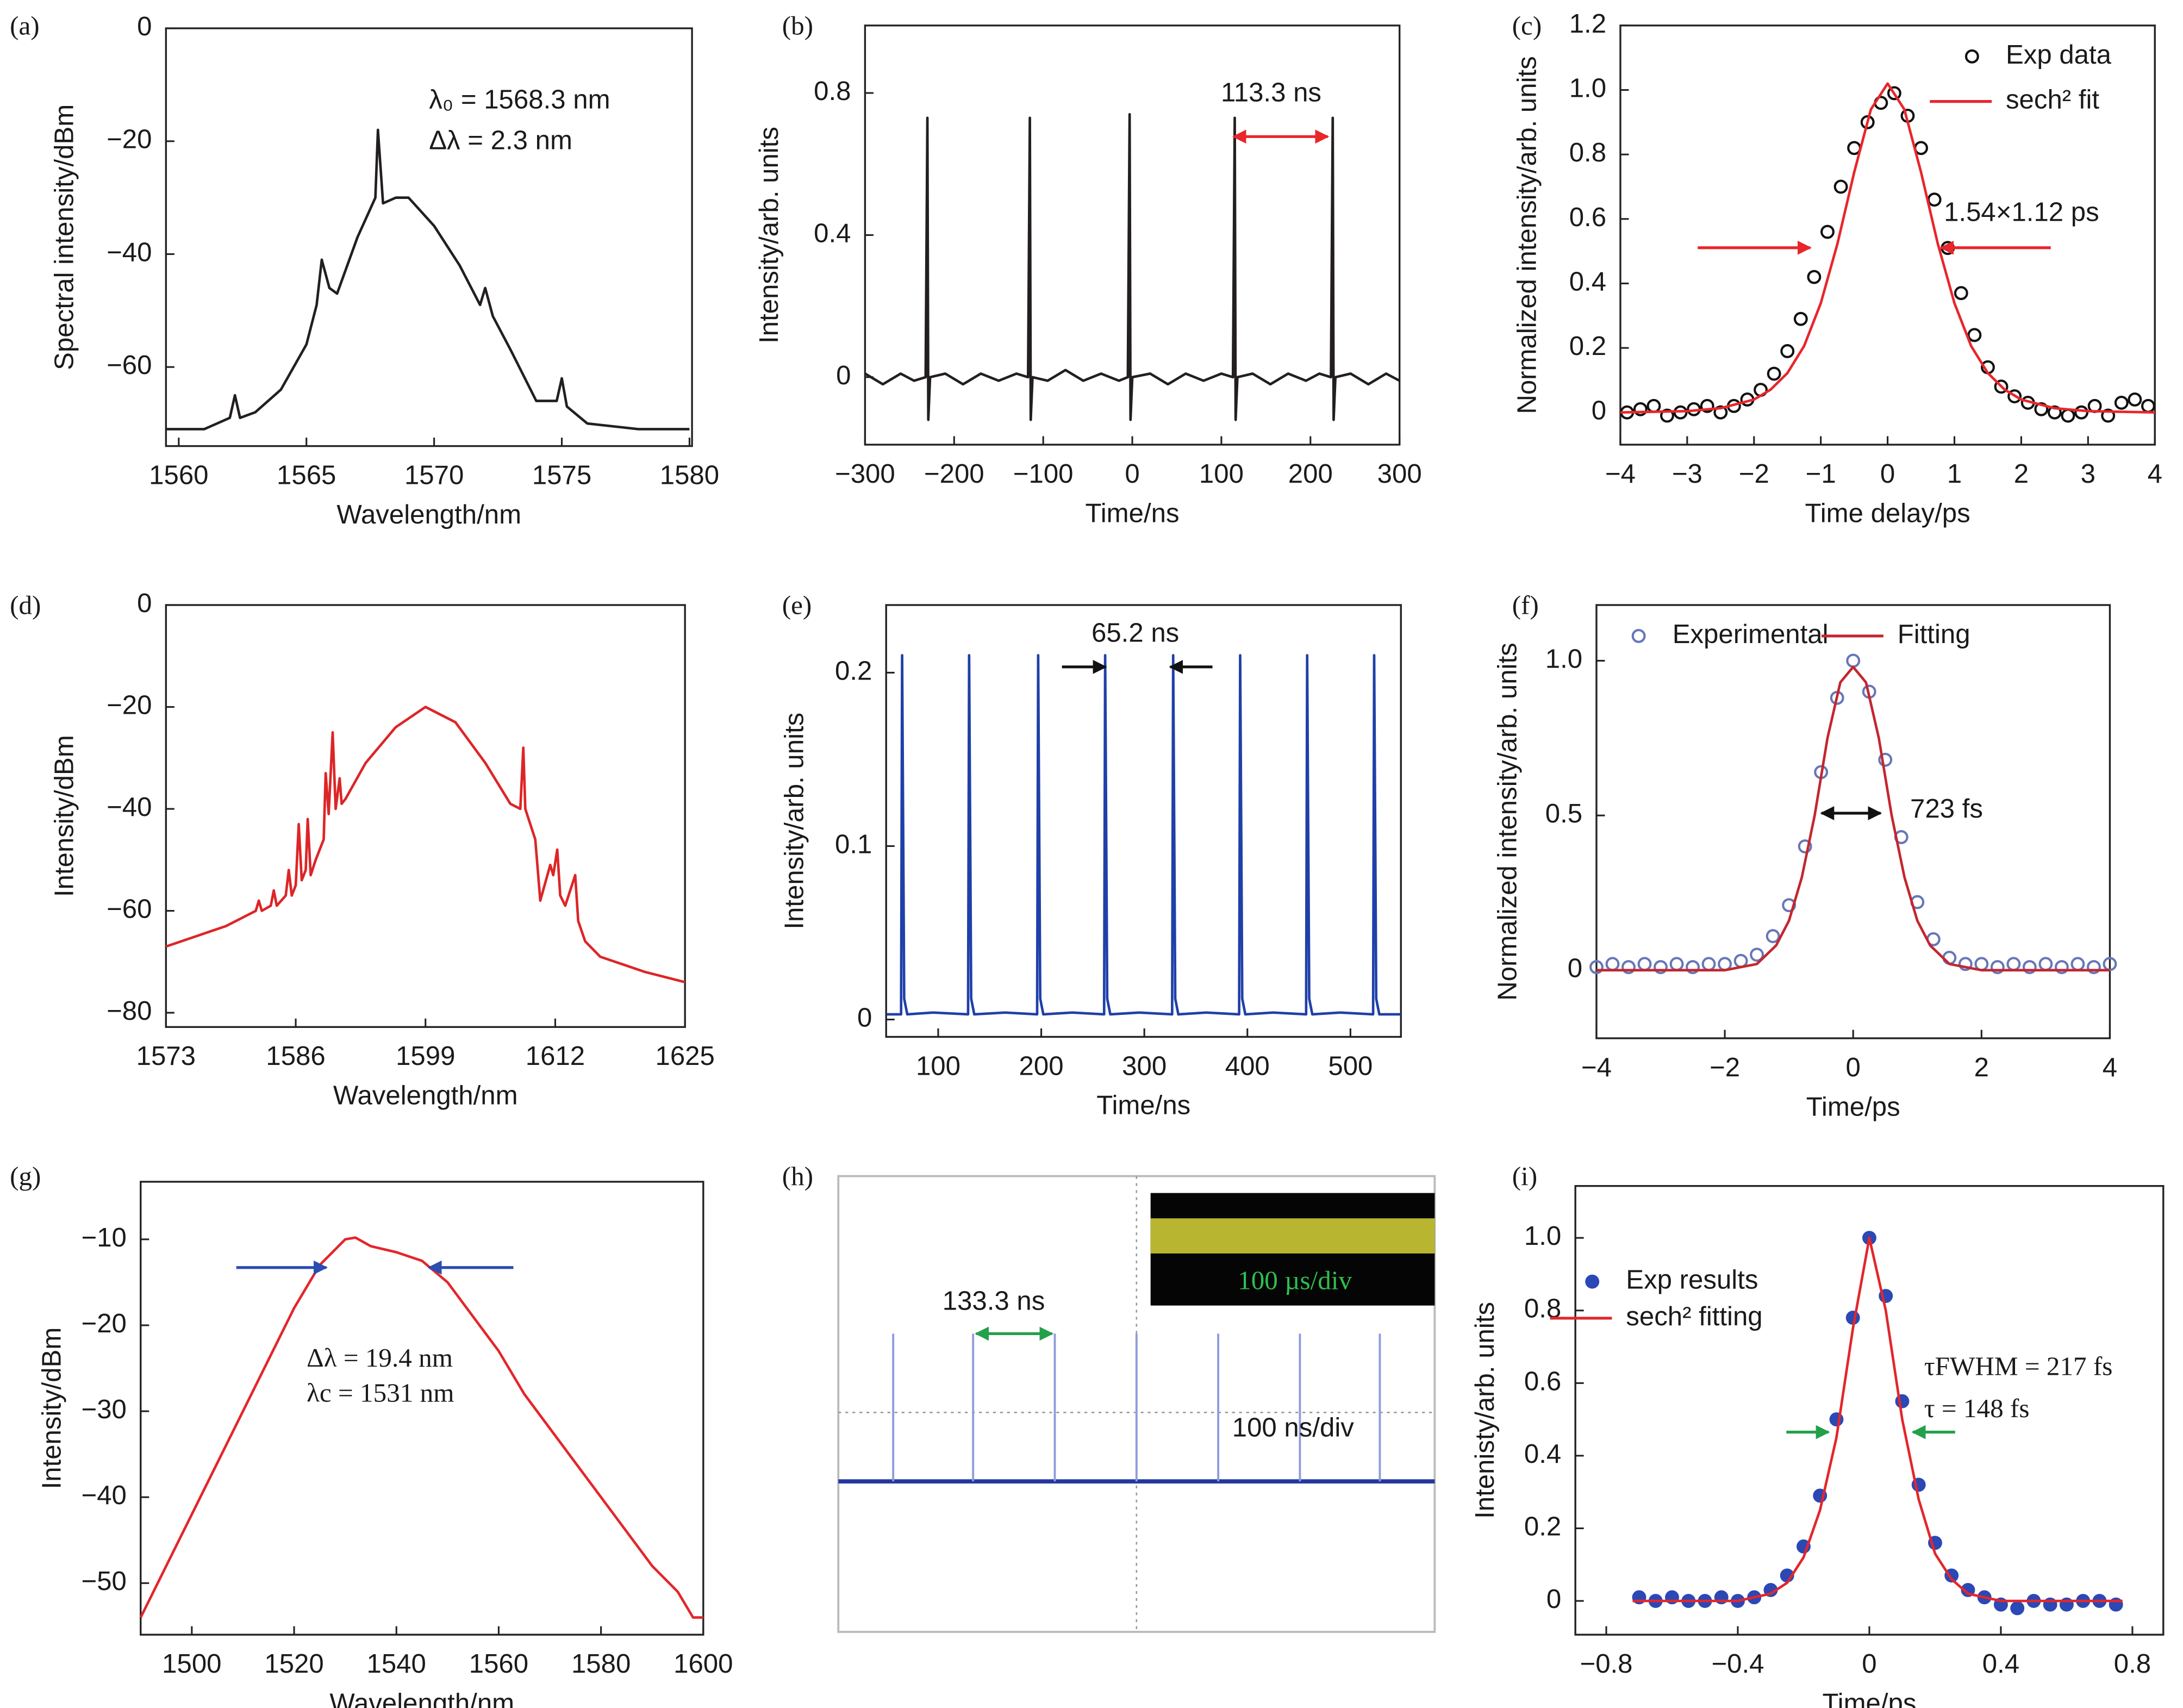 The width and height of the screenshot is (2183, 1708). Describe the element at coordinates (2052, 100) in the screenshot. I see `legend-label: sech² fit` at that location.